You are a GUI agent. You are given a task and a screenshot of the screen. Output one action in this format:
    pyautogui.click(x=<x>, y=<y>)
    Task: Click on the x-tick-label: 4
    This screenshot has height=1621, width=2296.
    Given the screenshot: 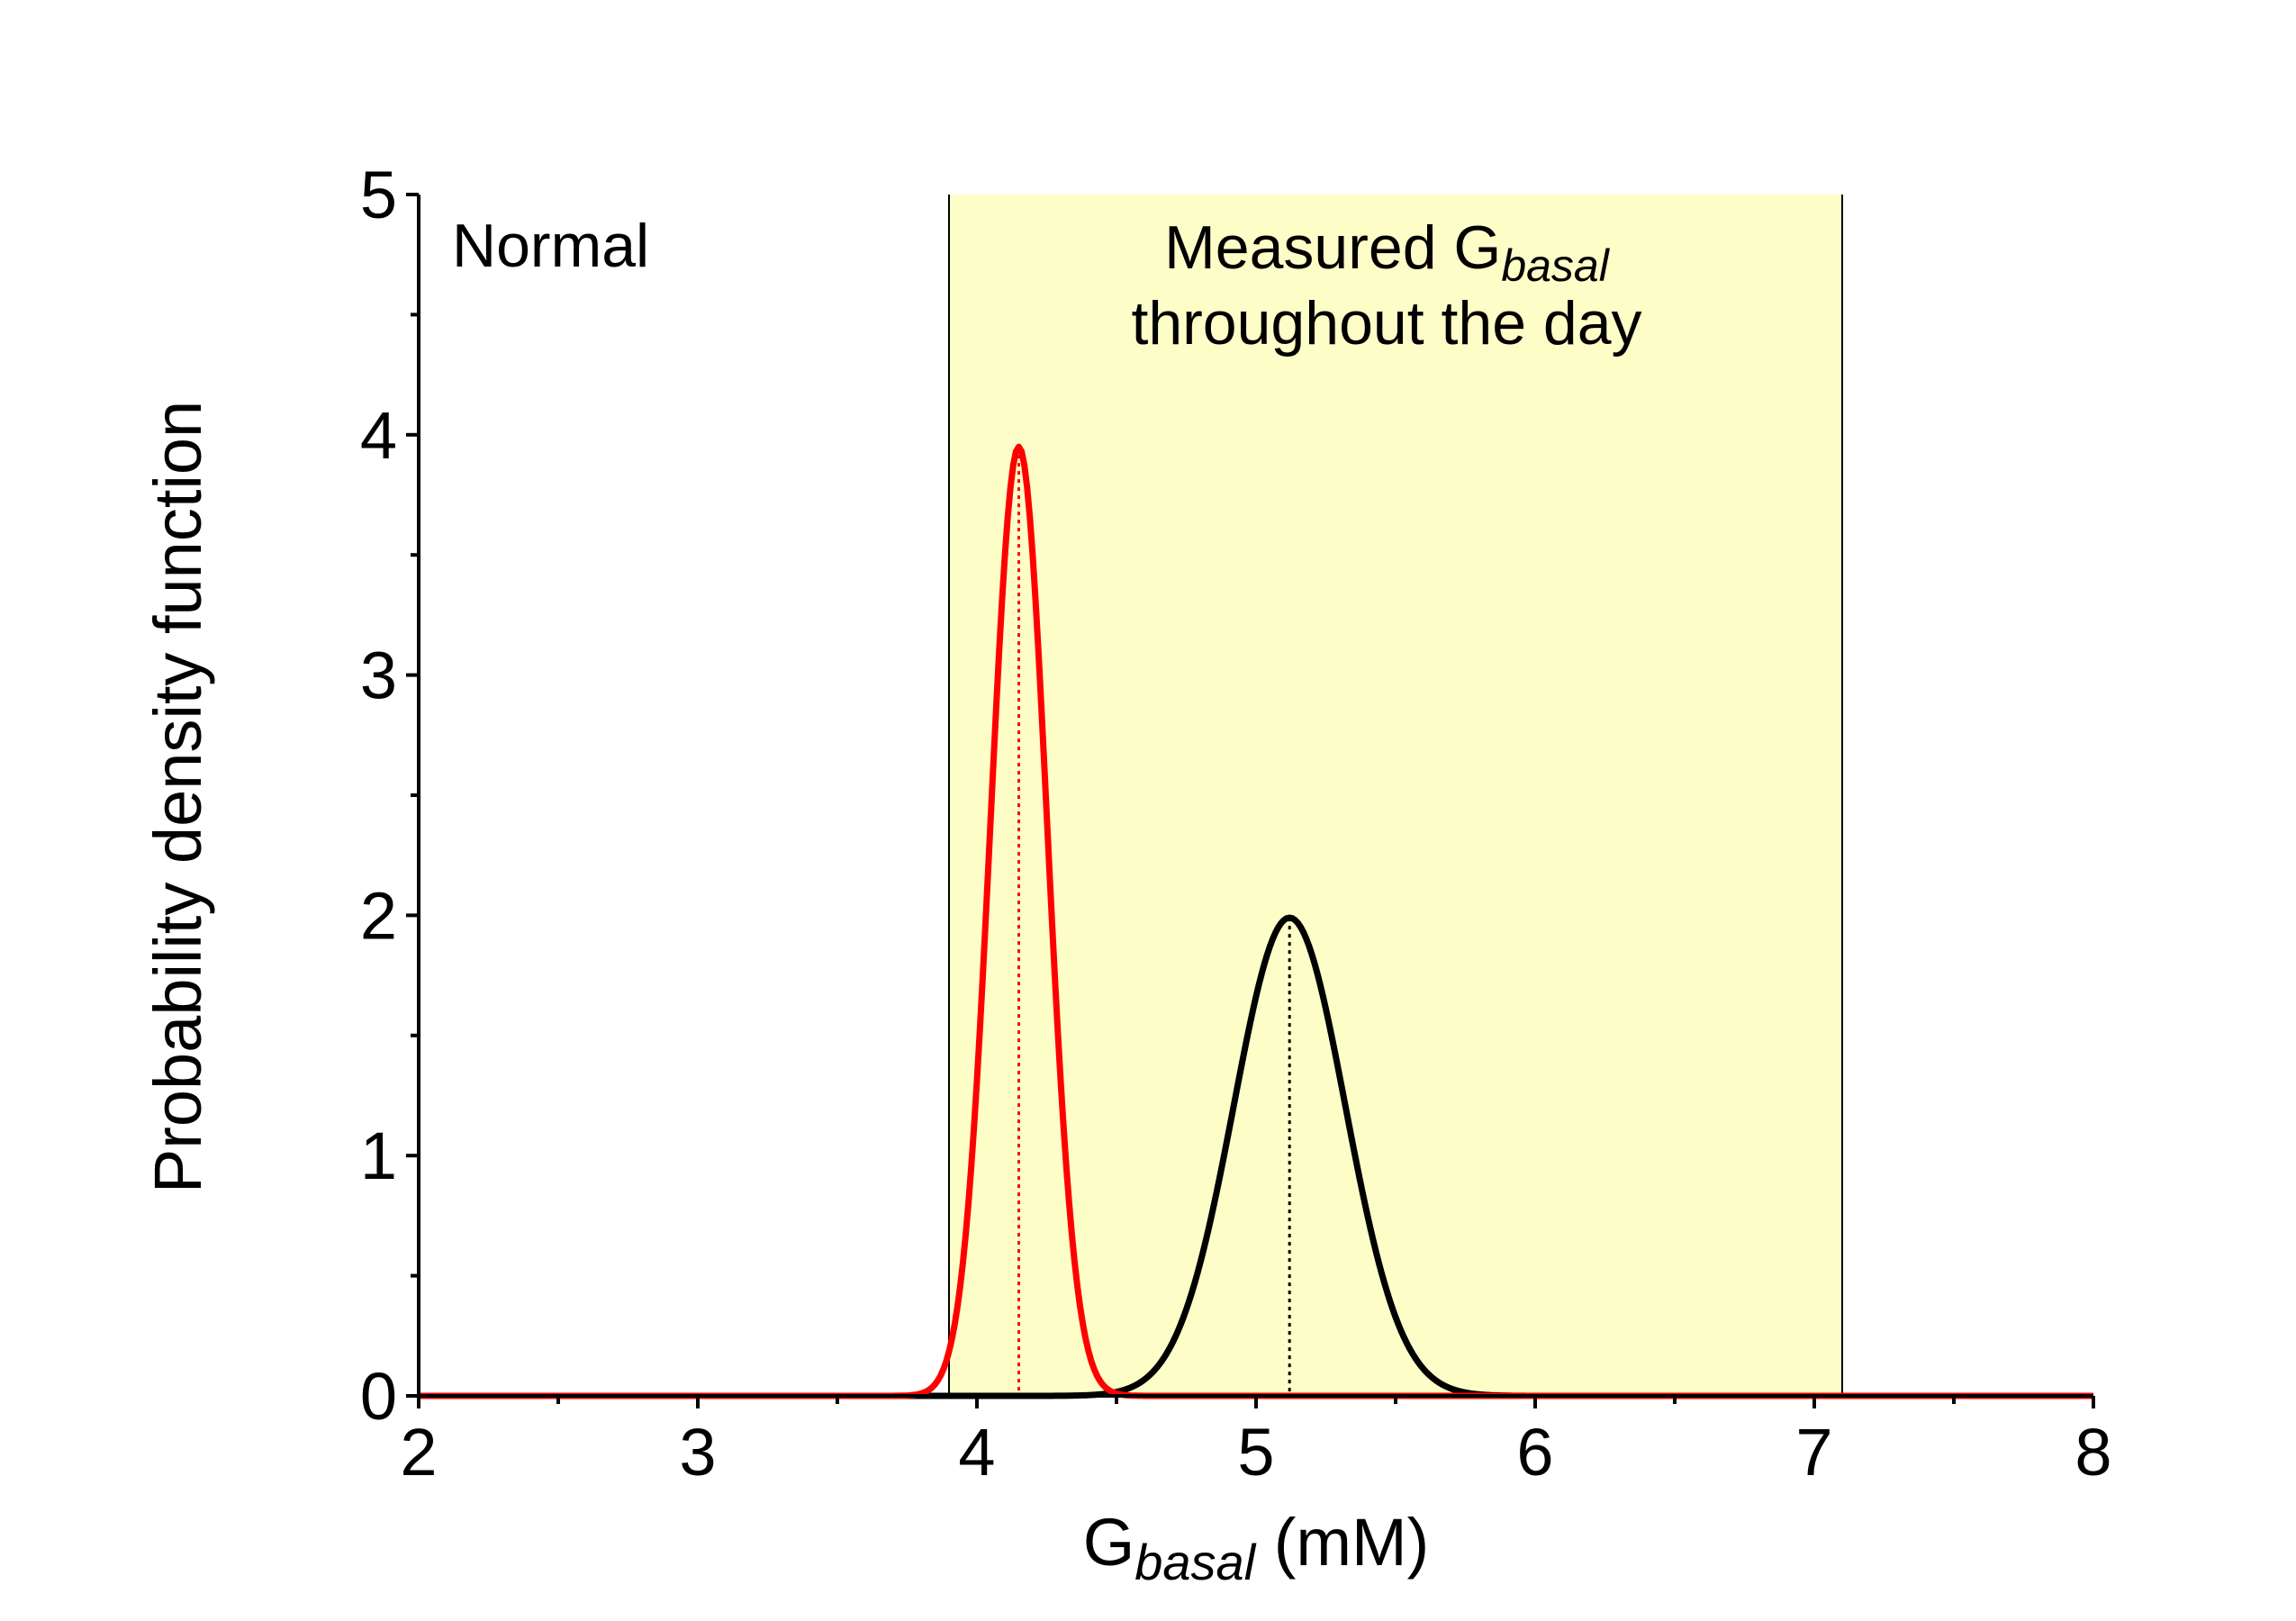 What is the action you would take?
    pyautogui.click(x=977, y=1452)
    